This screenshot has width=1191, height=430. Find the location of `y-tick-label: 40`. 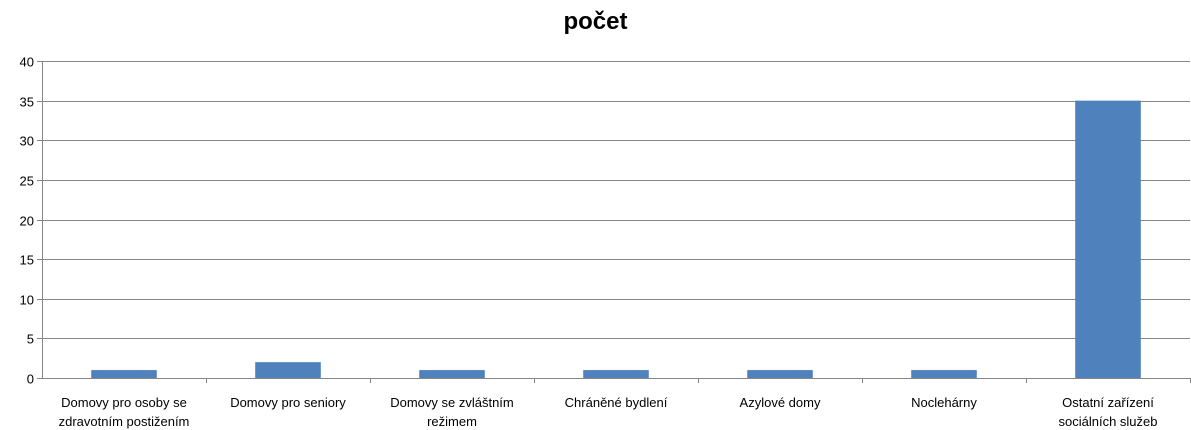

y-tick-label: 40 is located at coordinates (27, 62).